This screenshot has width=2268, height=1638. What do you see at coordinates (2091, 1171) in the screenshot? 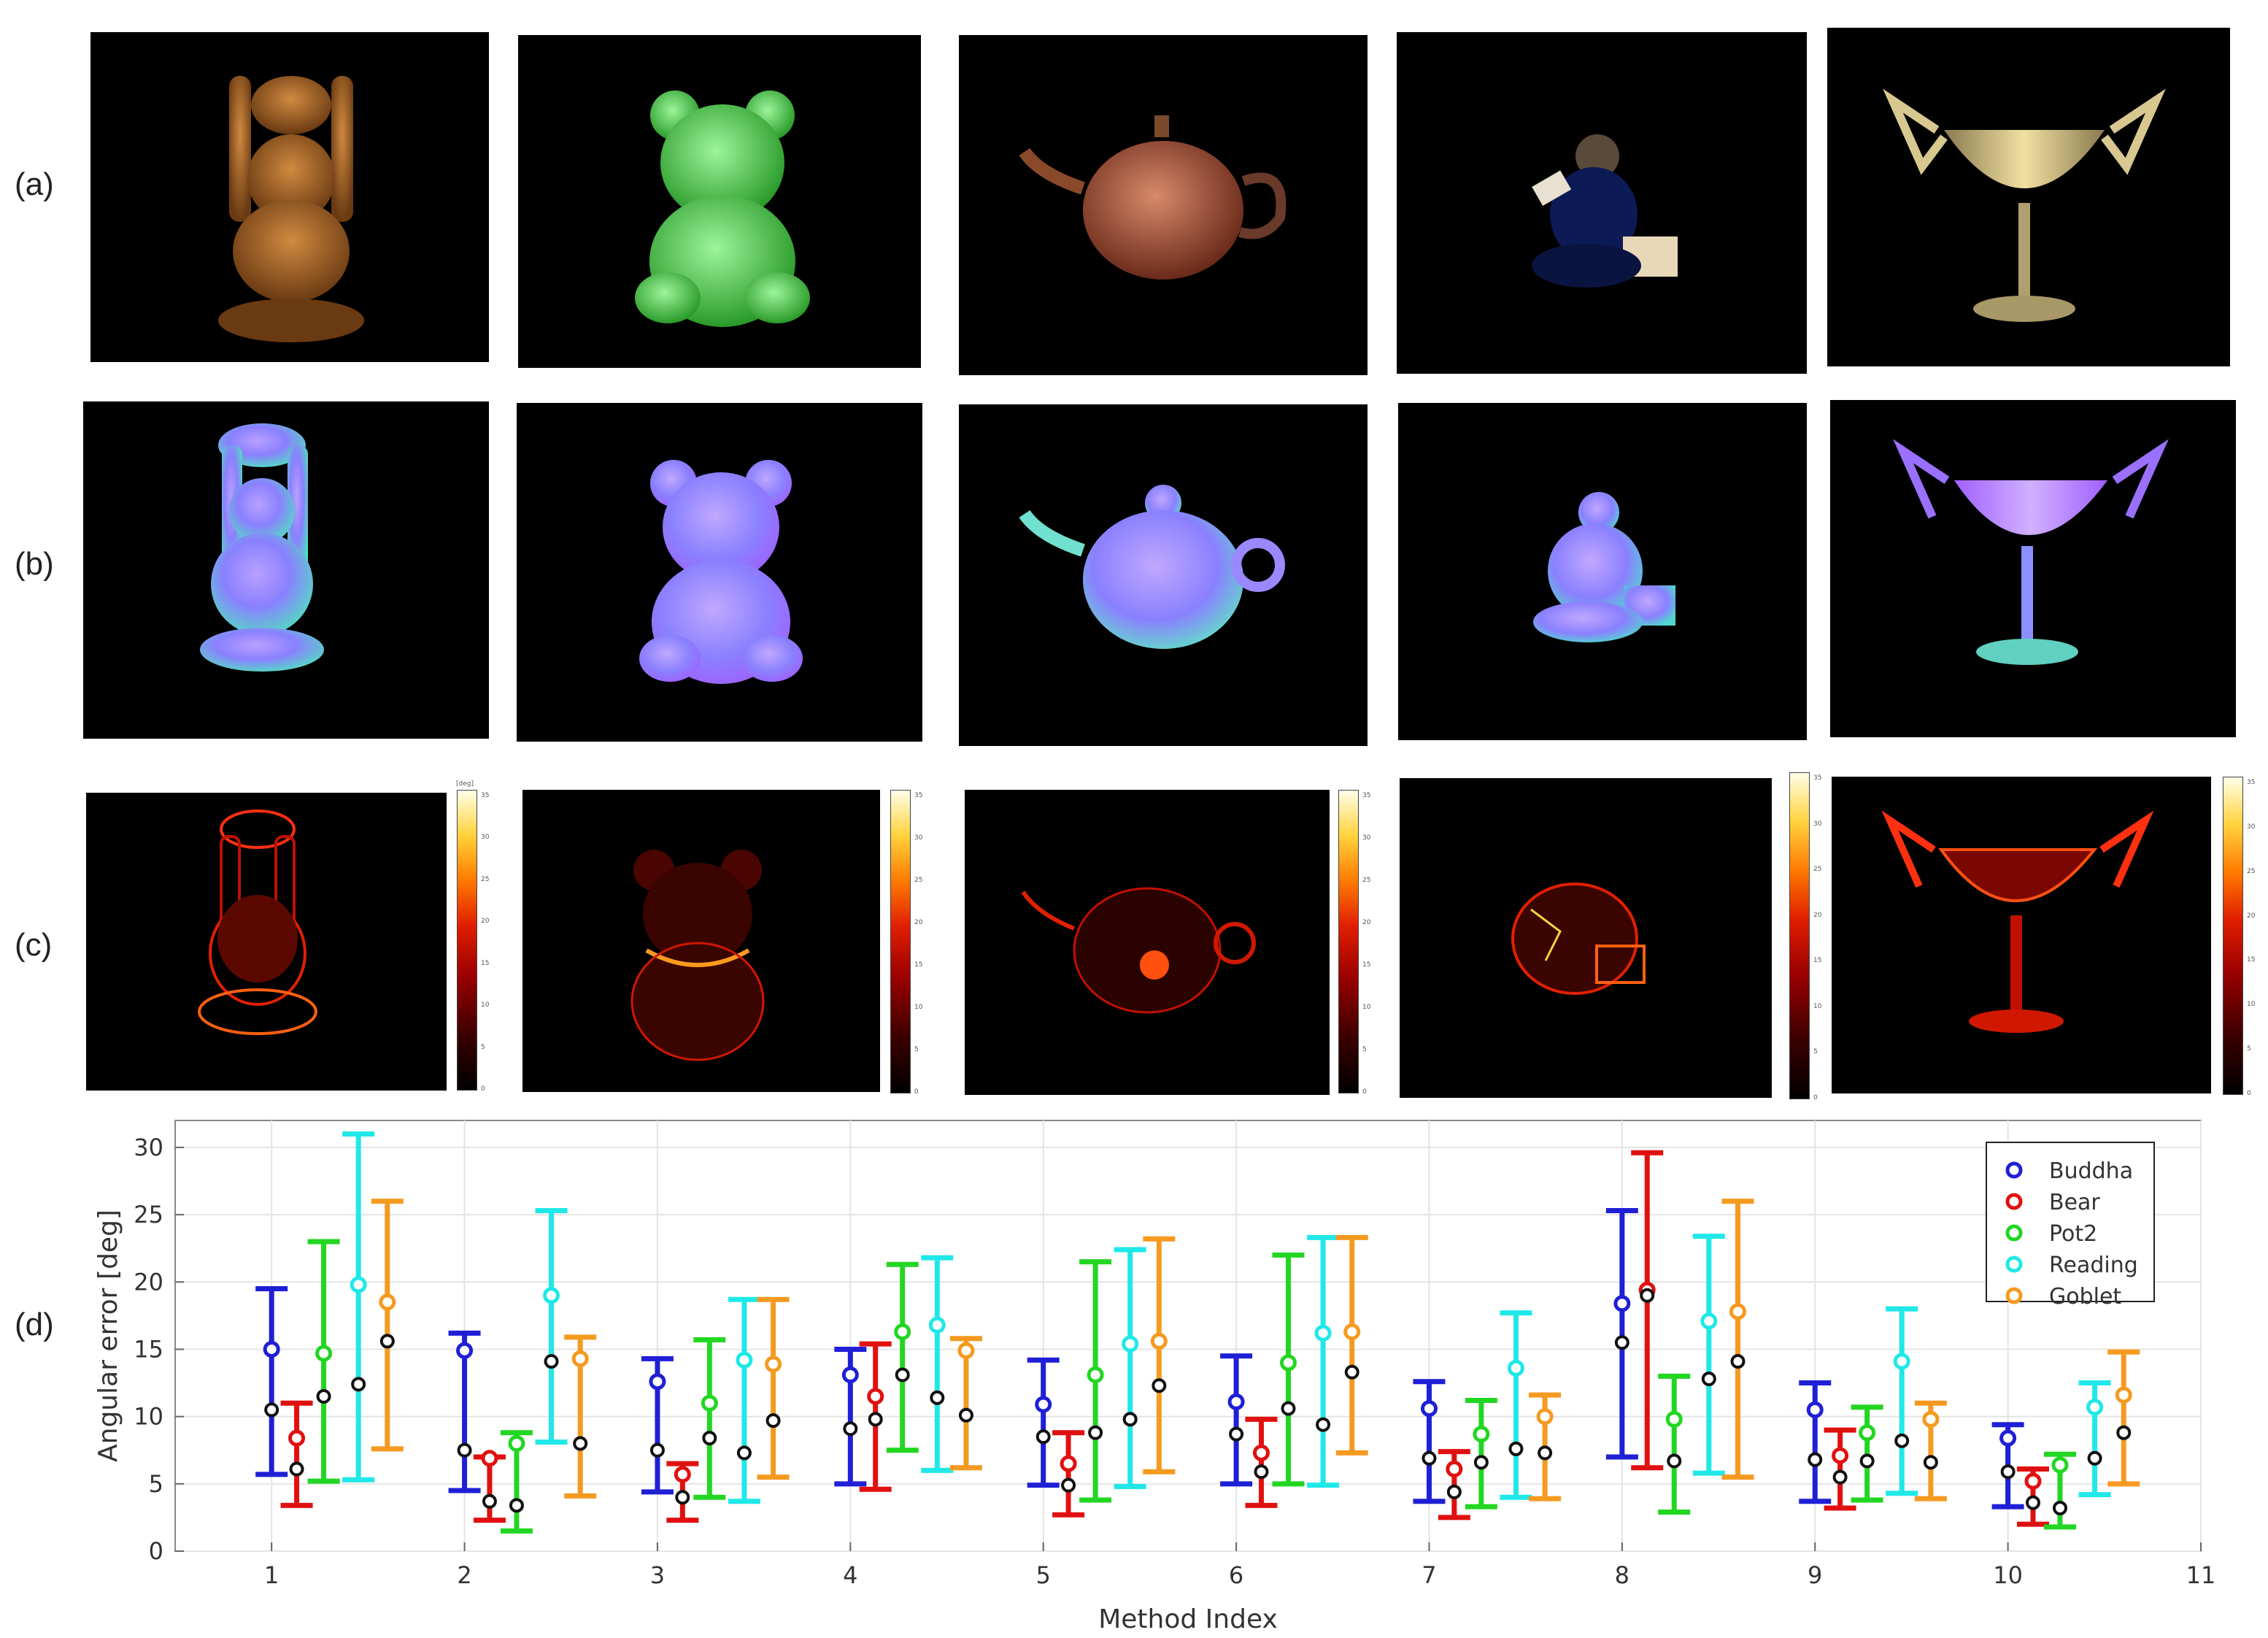
I see `legend-label: Buddha` at bounding box center [2091, 1171].